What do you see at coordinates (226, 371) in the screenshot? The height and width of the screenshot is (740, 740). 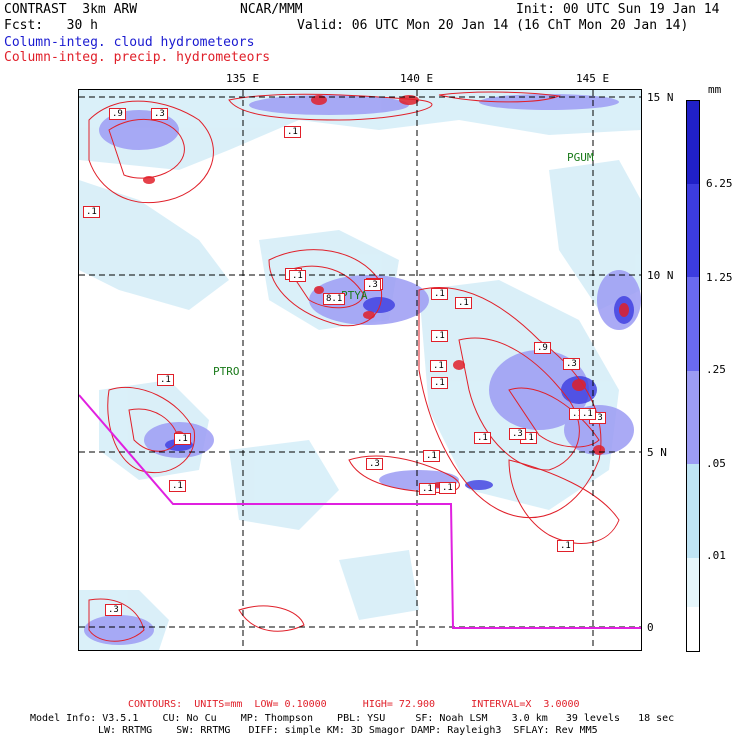 I see `station-ptro: PTRO` at bounding box center [226, 371].